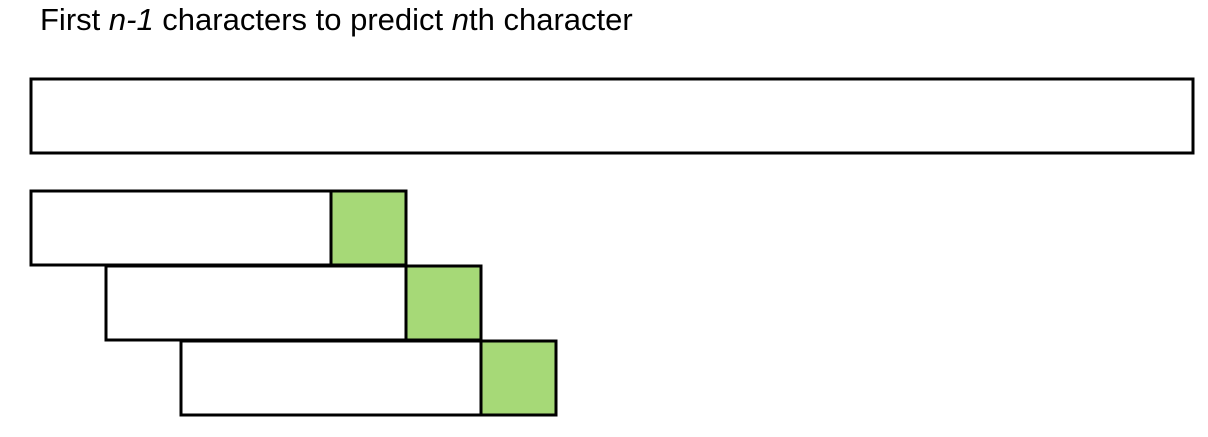 The width and height of the screenshot is (1208, 437). I want to click on title-part-end: th character, so click(551, 19).